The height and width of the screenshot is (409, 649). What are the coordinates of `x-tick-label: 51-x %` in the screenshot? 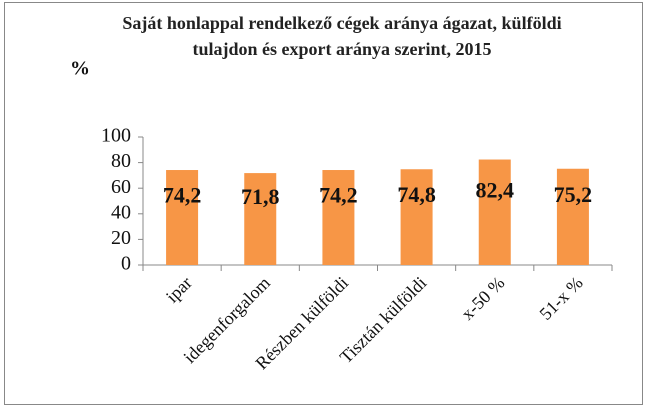 It's located at (560, 298).